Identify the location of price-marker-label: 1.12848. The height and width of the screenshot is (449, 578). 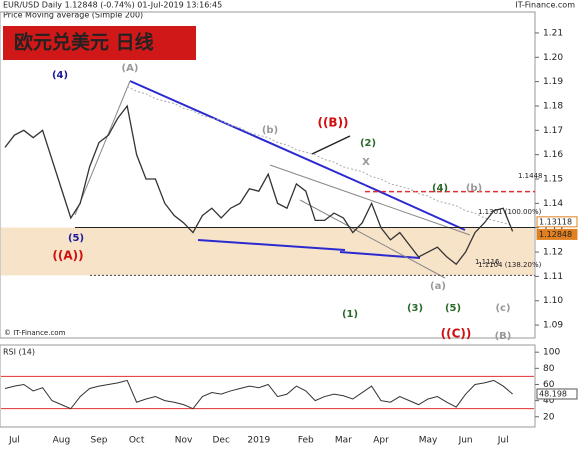
(555, 234).